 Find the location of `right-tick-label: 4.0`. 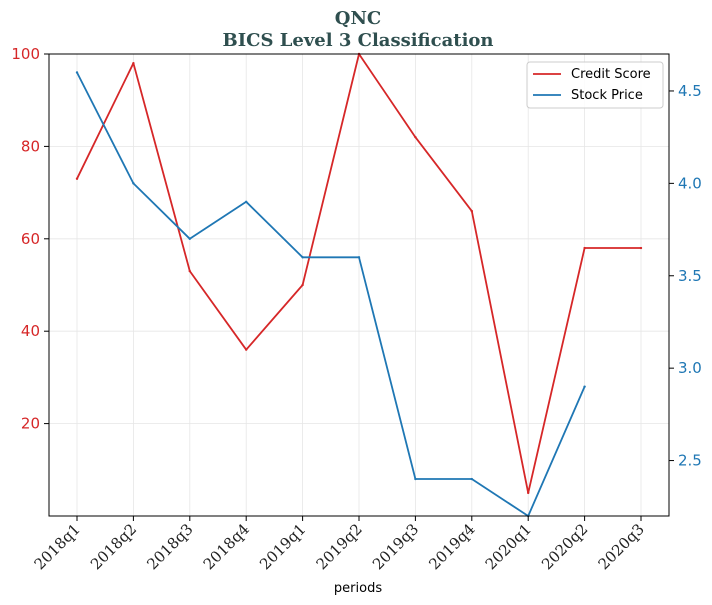

right-tick-label: 4.0 is located at coordinates (690, 183).